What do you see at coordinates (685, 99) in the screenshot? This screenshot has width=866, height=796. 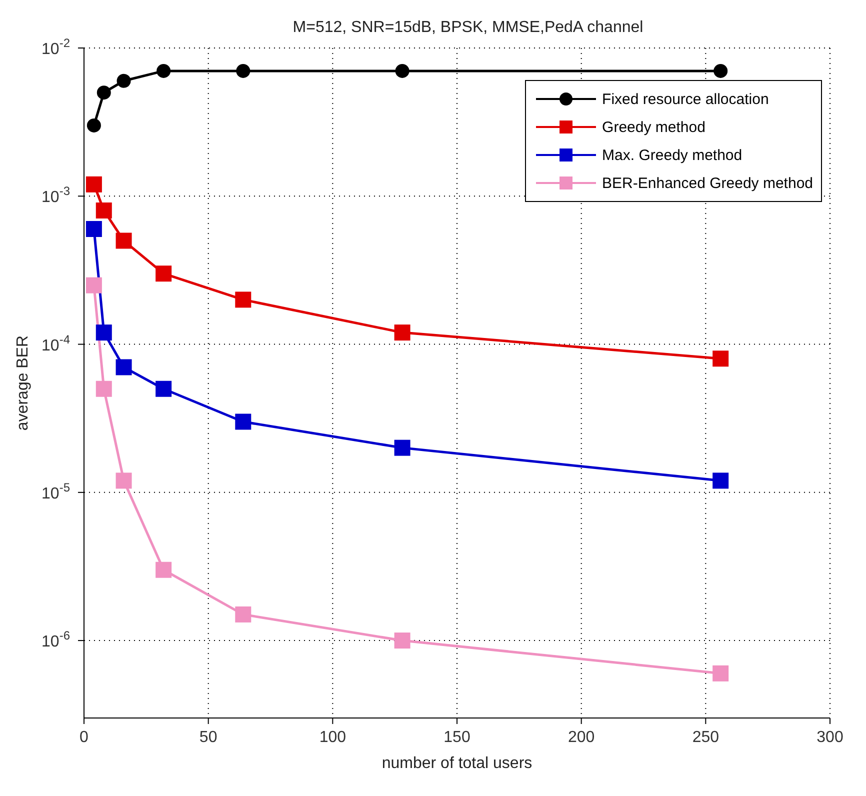 I see `legend-label: Fixed resource allocation` at bounding box center [685, 99].